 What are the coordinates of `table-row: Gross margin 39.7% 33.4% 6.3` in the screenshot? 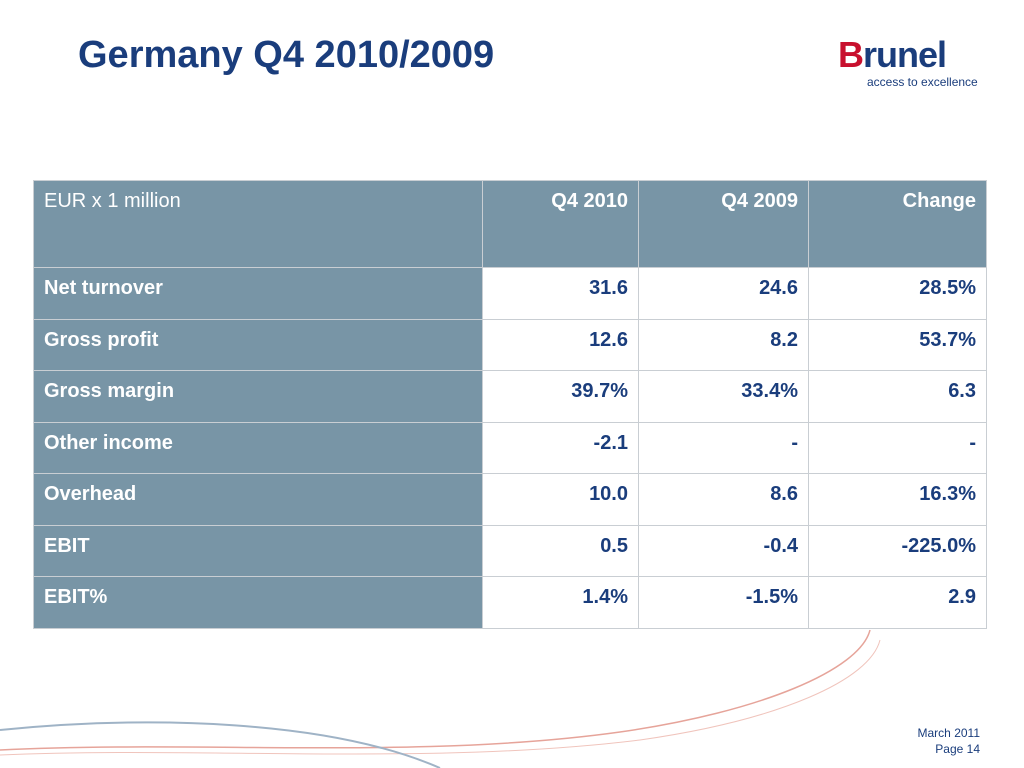 It's located at (510, 396).